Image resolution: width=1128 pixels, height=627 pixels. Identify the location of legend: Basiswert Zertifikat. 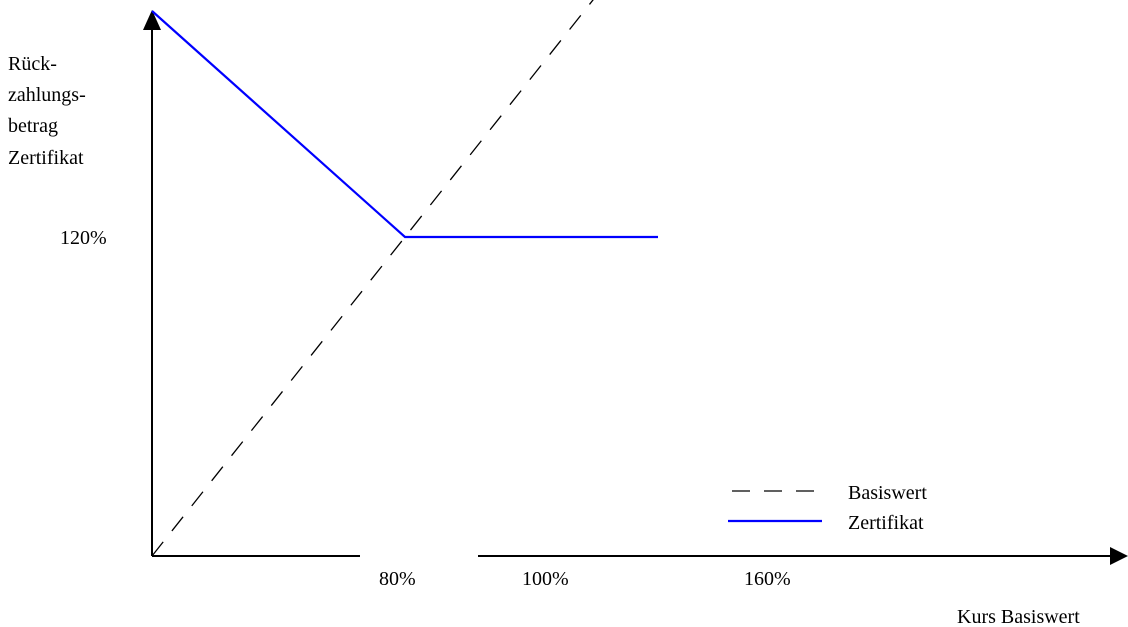
(827, 508).